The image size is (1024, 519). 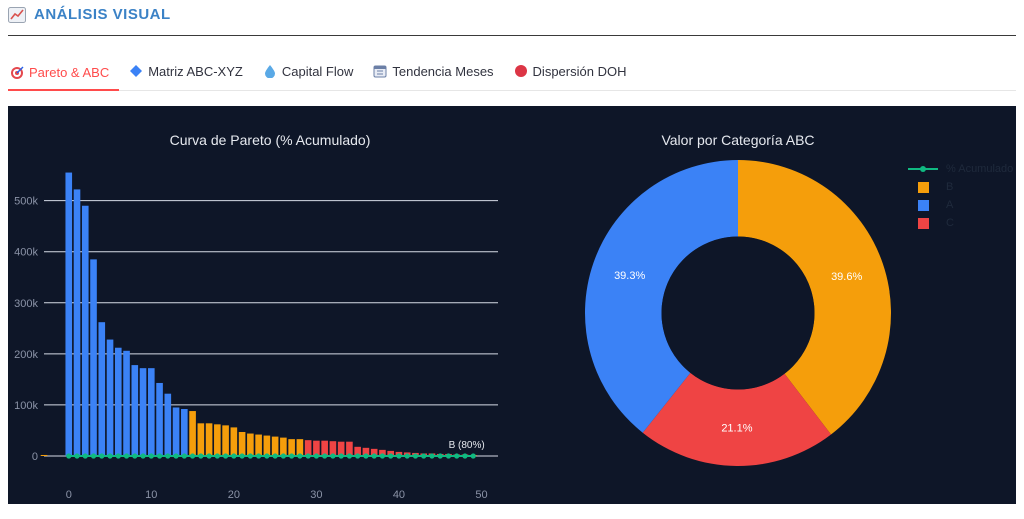 I want to click on tab-capital-flow: Capital Flow, so click(x=312, y=71).